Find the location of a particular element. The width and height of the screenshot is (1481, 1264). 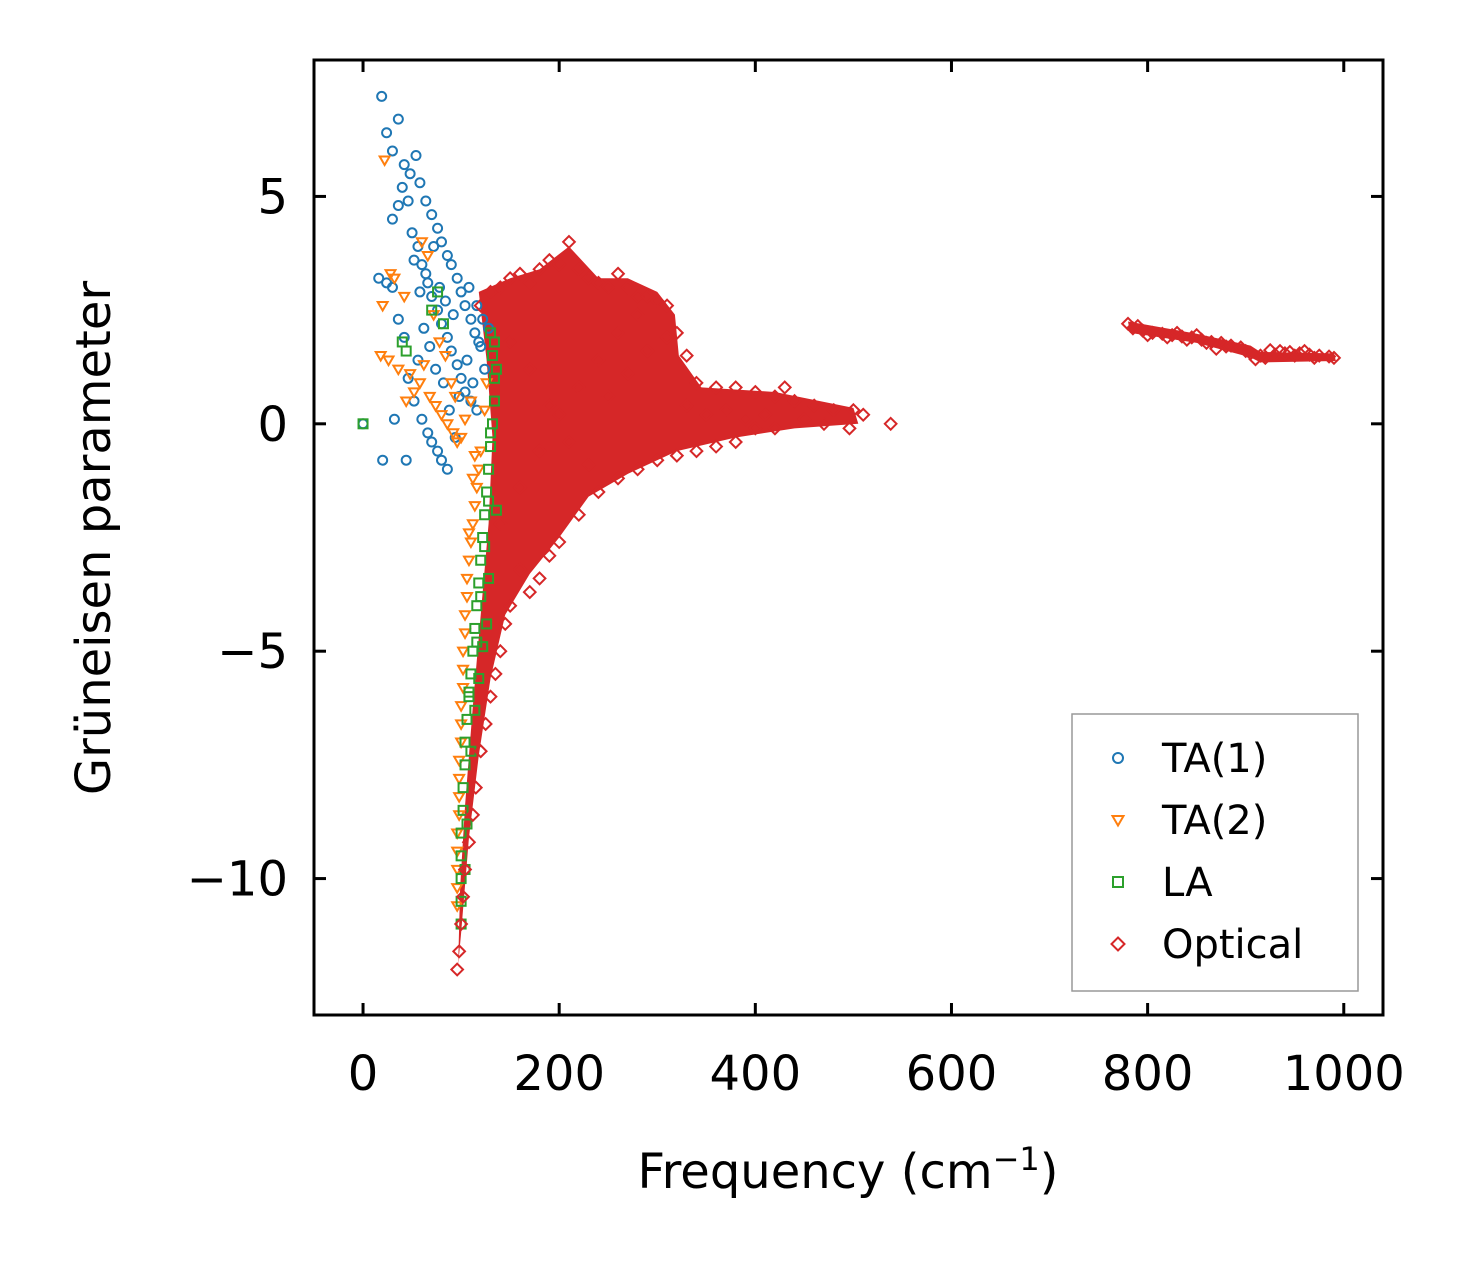

legend-item: Optical is located at coordinates (1206, 945).